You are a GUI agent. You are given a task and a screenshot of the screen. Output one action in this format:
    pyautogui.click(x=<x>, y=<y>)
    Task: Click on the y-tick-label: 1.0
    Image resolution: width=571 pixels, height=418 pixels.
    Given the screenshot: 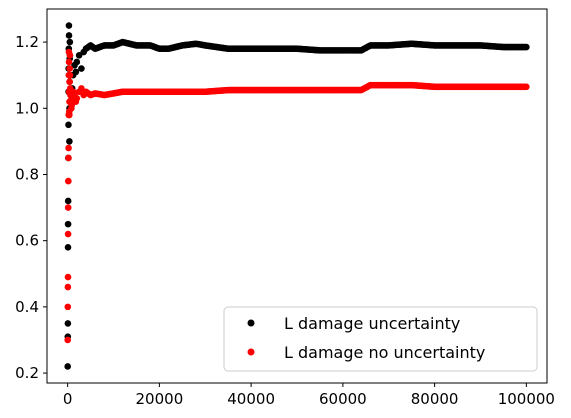 What is the action you would take?
    pyautogui.click(x=27, y=108)
    